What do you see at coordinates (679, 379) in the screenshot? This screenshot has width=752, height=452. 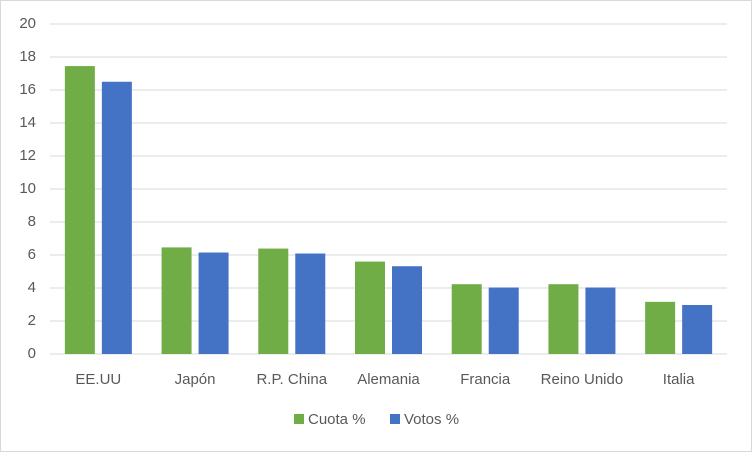 I see `x-tick-label: Italia` at bounding box center [679, 379].